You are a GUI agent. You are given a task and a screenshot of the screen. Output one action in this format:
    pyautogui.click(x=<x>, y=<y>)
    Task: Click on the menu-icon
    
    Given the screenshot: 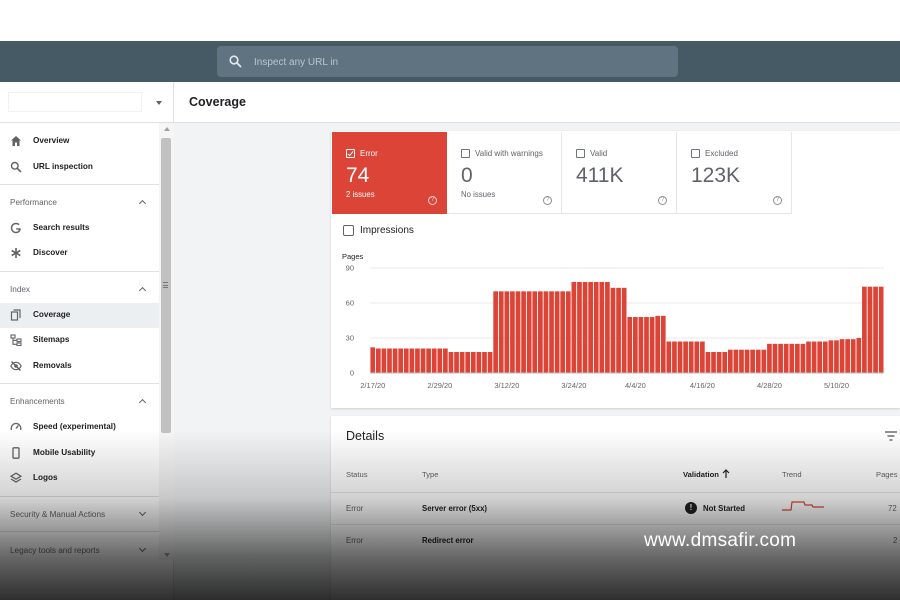 What is the action you would take?
    pyautogui.click(x=16, y=20)
    